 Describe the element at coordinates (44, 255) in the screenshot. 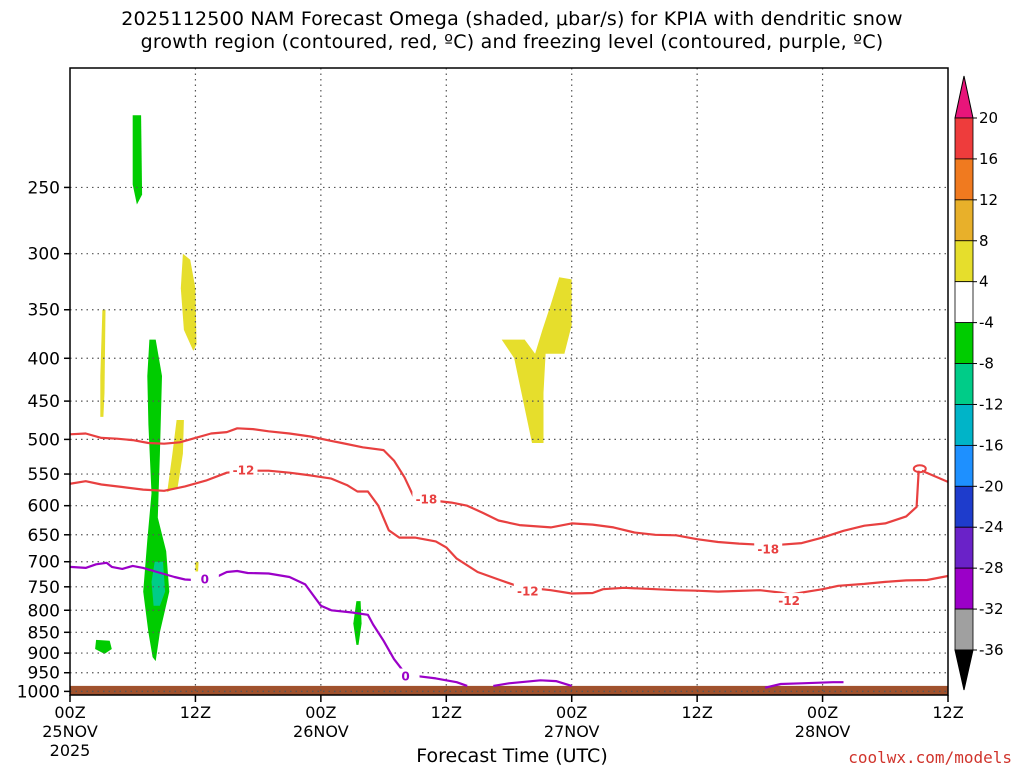

I see `y-tick-label-300: 300` at that location.